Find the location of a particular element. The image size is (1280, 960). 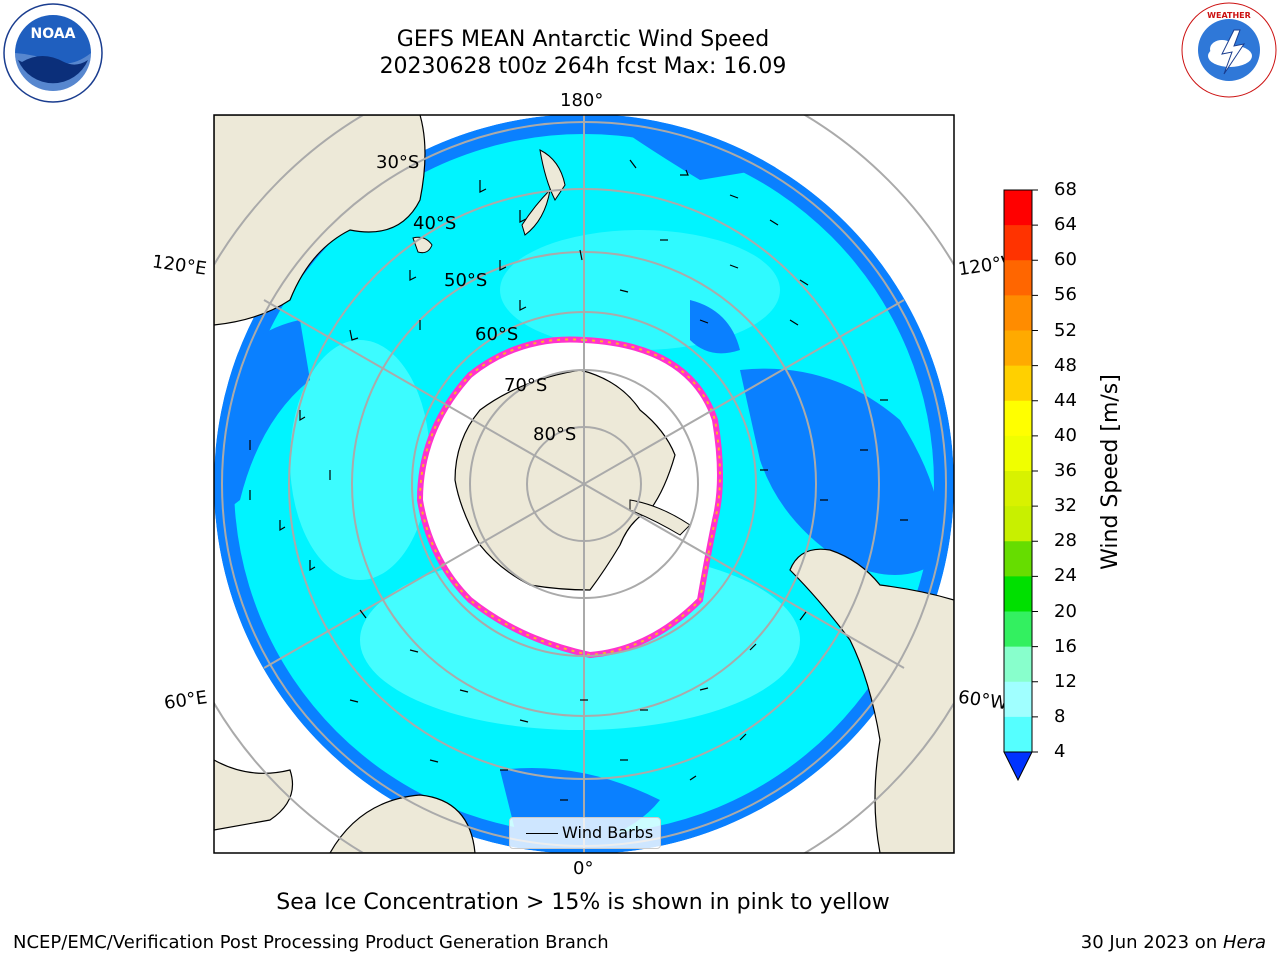

colorbar-tick-label: 20 is located at coordinates (1065, 611).